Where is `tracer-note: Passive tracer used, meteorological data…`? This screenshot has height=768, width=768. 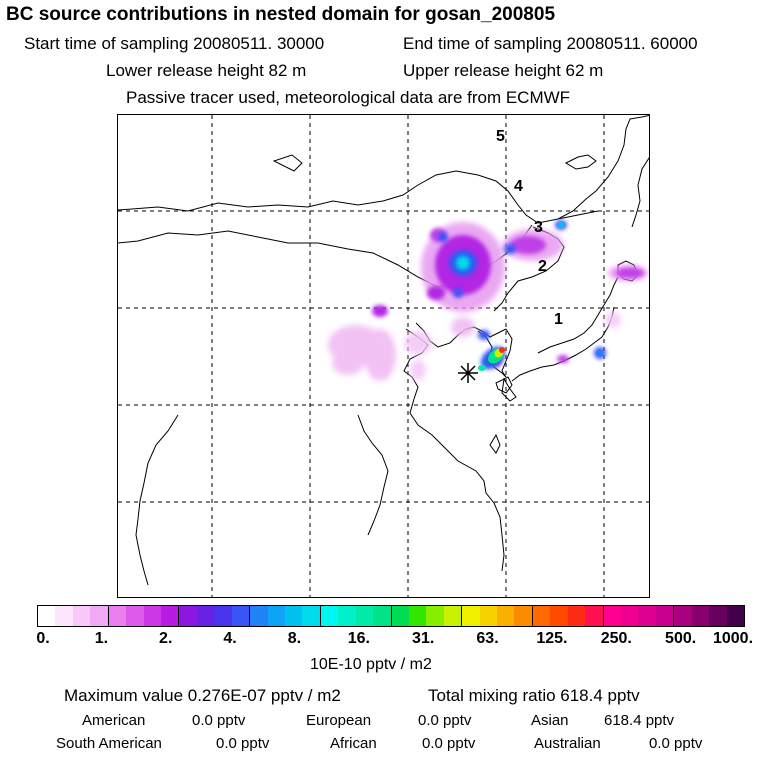
tracer-note: Passive tracer used, meteorological data… is located at coordinates (348, 97).